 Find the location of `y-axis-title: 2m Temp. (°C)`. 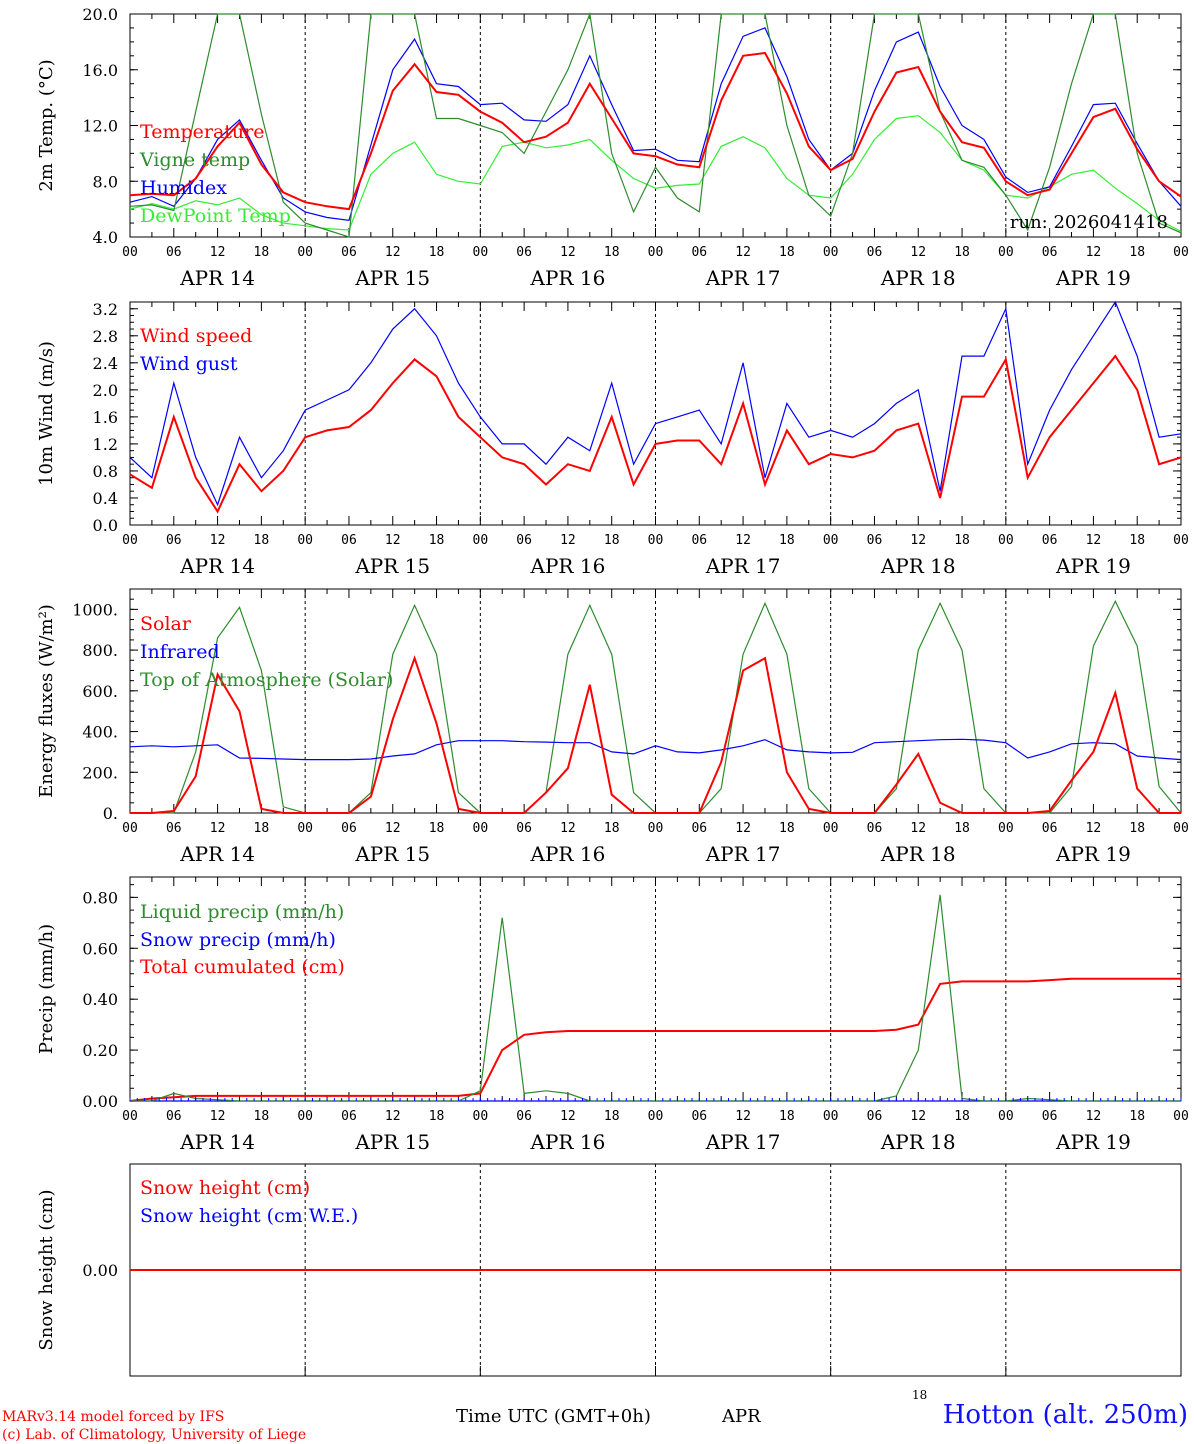

y-axis-title: 2m Temp. (°C) is located at coordinates (46, 125).